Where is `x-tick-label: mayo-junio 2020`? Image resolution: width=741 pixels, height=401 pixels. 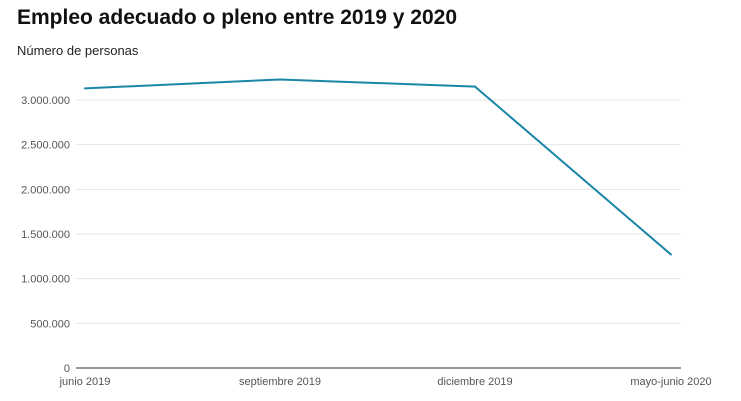
x-tick-label: mayo-junio 2020 is located at coordinates (670, 382).